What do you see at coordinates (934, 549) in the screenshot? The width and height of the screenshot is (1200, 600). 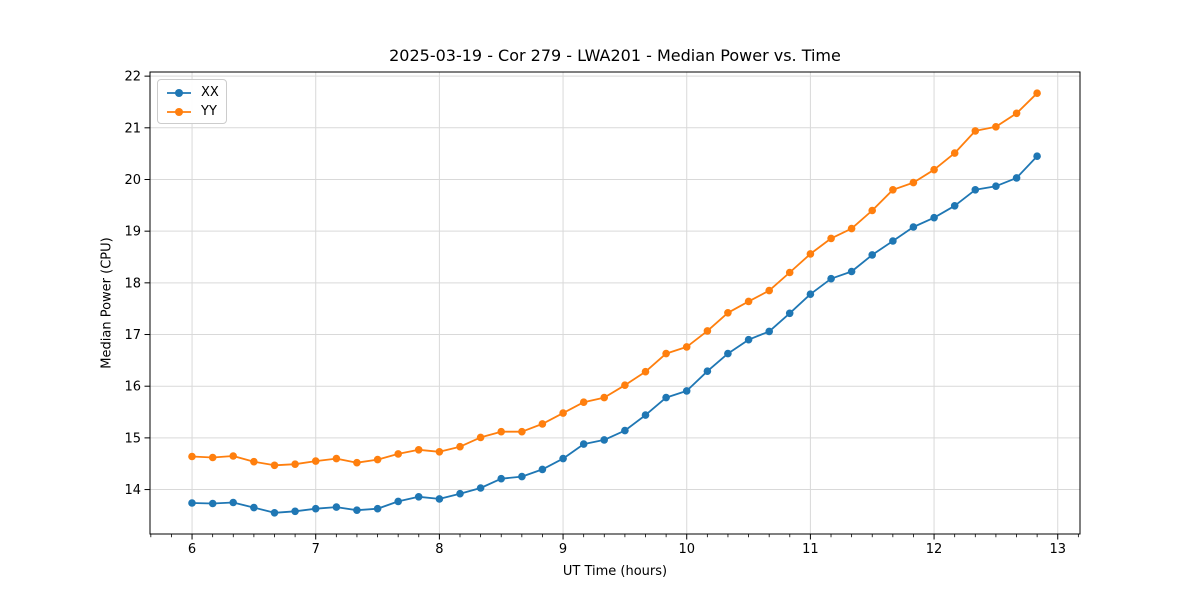 I see `x-tick-label: 12` at bounding box center [934, 549].